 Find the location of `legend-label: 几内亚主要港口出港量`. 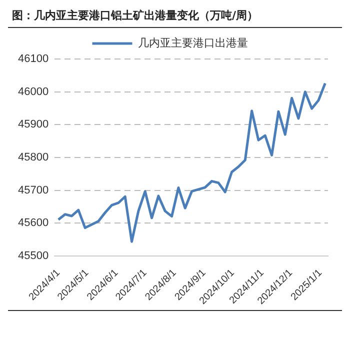

legend-label: 几内亚主要港口出港量 is located at coordinates (193, 43).